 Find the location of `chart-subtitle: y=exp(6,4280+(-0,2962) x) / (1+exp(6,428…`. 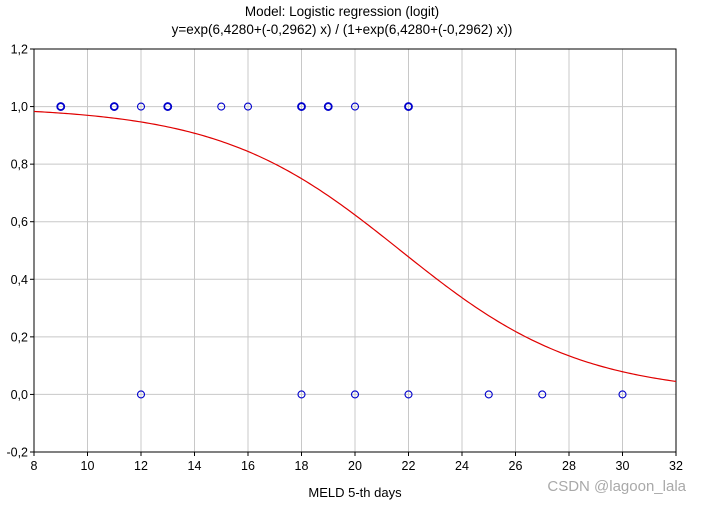

chart-subtitle: y=exp(6,4280+(-0,2962) x) / (1+exp(6,428… is located at coordinates (342, 29).